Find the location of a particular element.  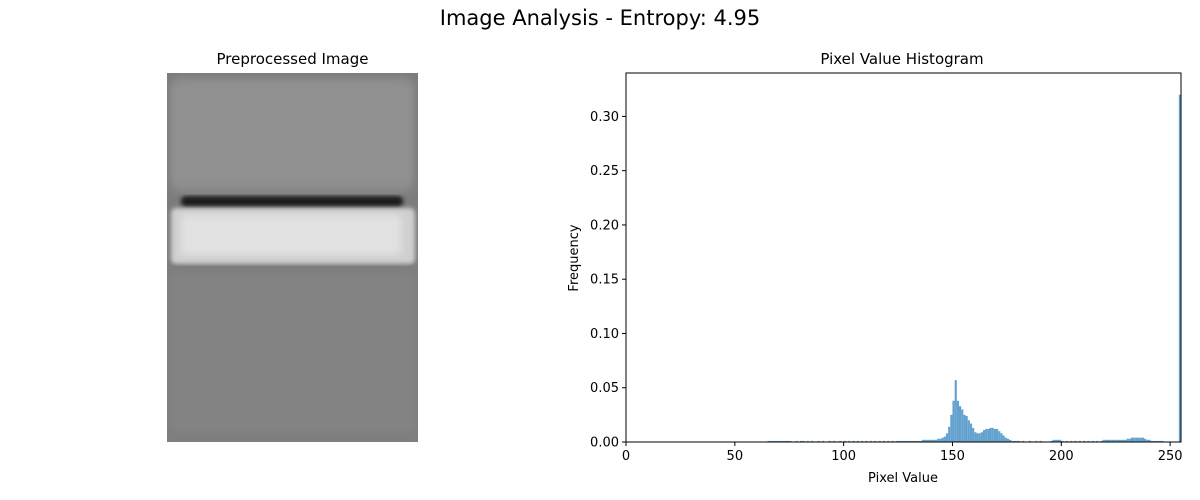

x-axis-label: Pixel Value is located at coordinates (903, 478).